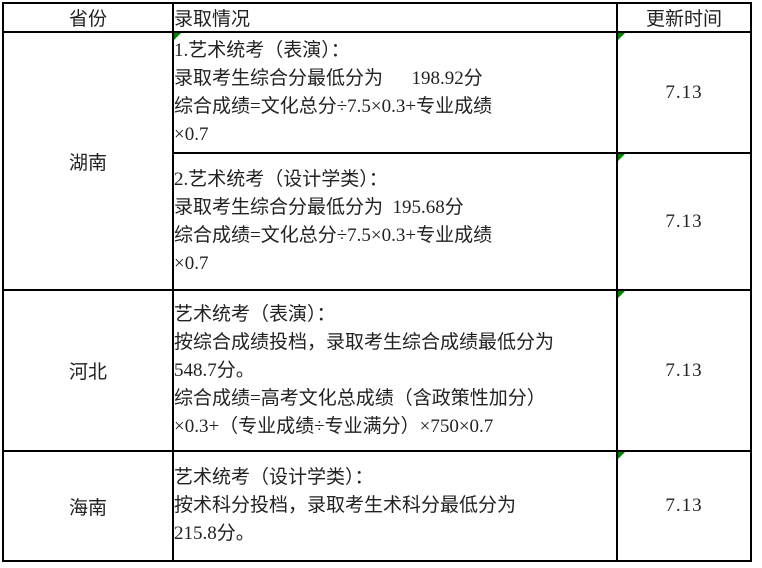  Describe the element at coordinates (345, 505) in the screenshot. I see `admission-text: 艺术统考（设计学类）： 按术科分投档，录取考生术科分最低分为 215.8分。` at that location.